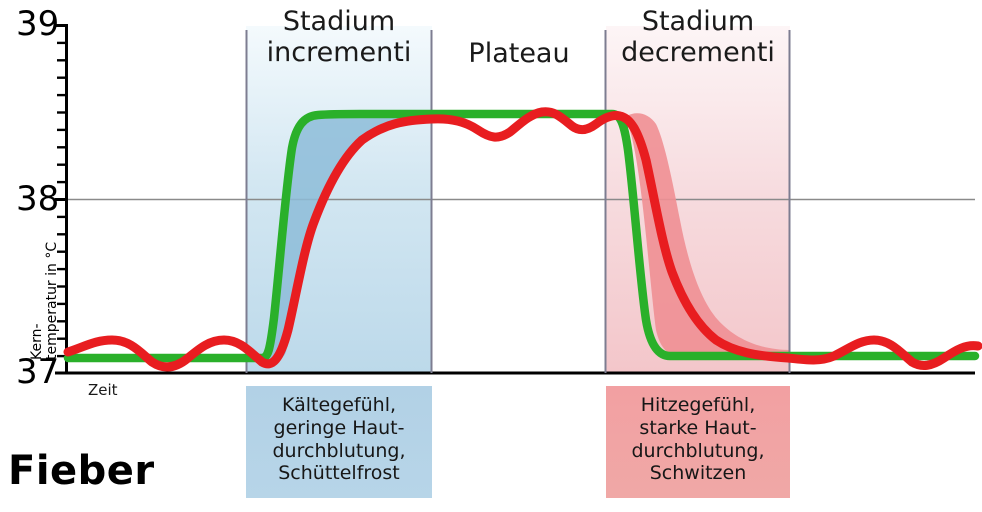 Image resolution: width=982 pixels, height=512 pixels. What do you see at coordinates (62, 199) in the screenshot?
I see `y-minor-ticks` at bounding box center [62, 199].